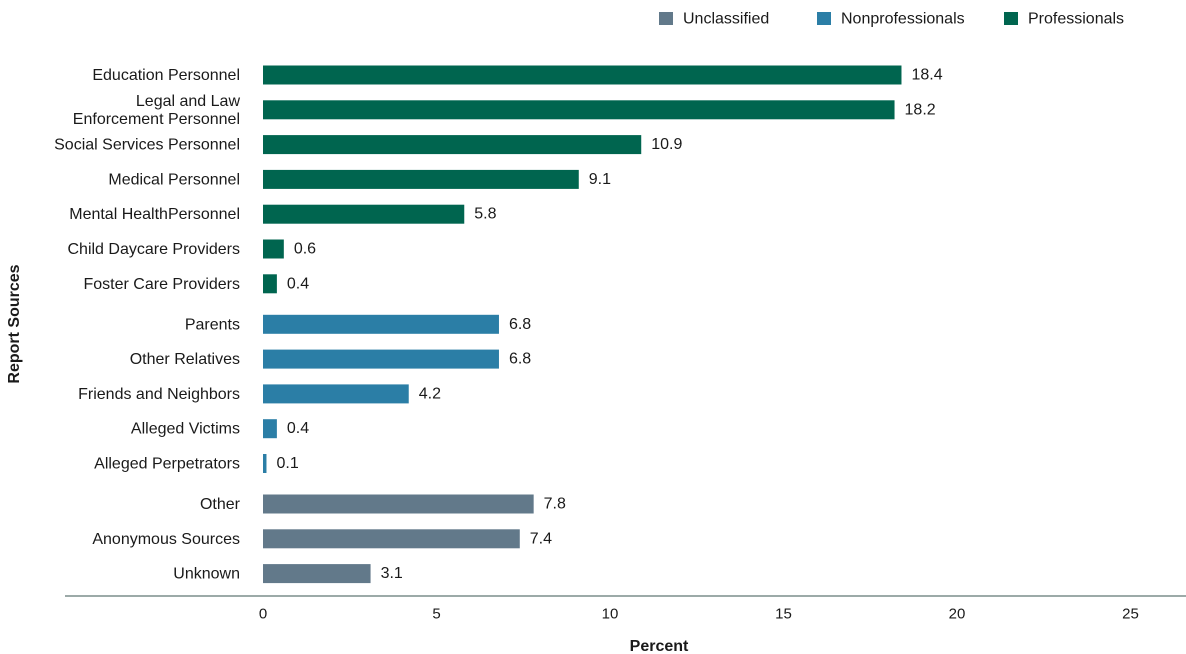  I want to click on legend-label: Professionals, so click(1076, 19).